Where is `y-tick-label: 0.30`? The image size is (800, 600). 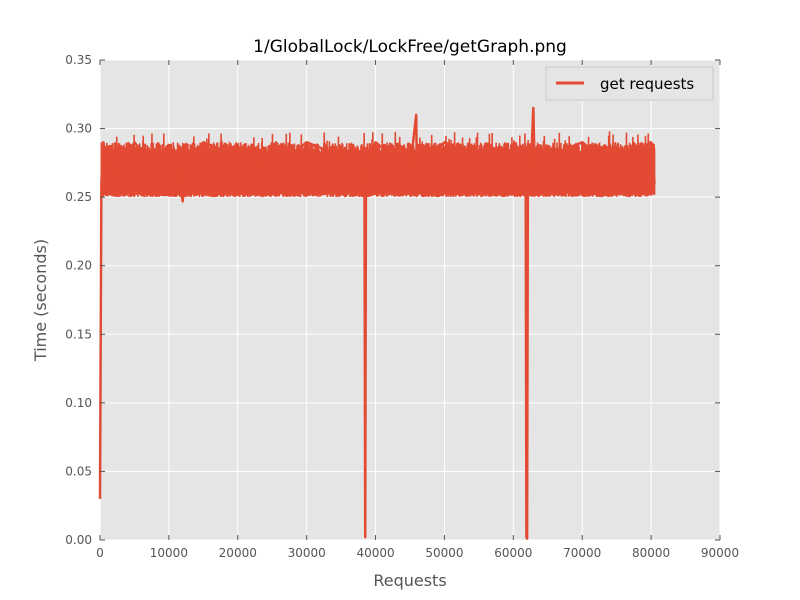
y-tick-label: 0.30 is located at coordinates (78, 129).